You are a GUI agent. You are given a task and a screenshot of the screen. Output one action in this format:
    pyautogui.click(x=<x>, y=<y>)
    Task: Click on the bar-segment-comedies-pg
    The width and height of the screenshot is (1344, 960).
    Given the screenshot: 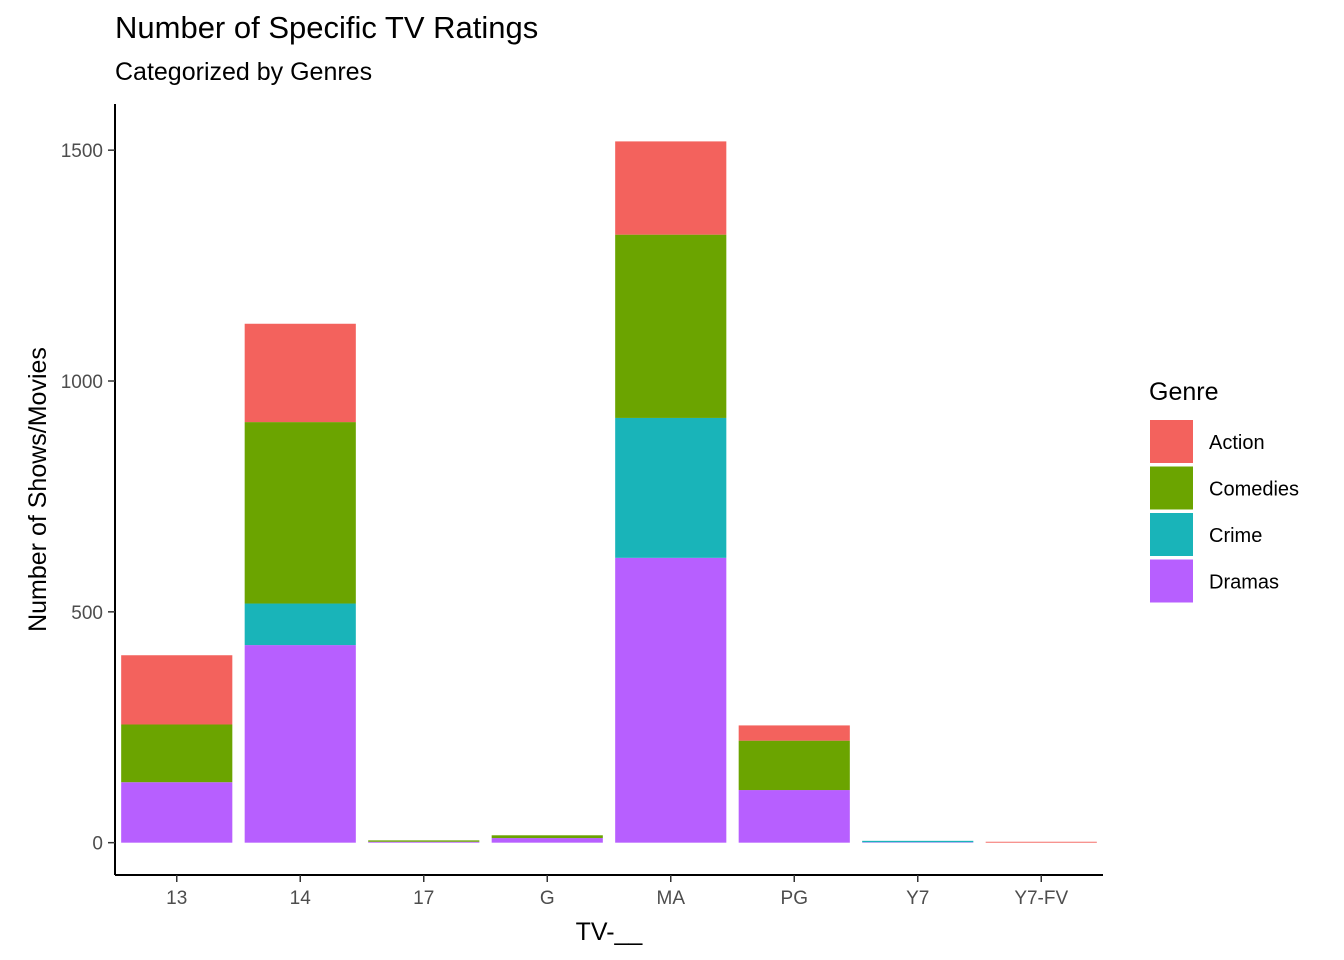 What is the action you would take?
    pyautogui.click(x=794, y=765)
    